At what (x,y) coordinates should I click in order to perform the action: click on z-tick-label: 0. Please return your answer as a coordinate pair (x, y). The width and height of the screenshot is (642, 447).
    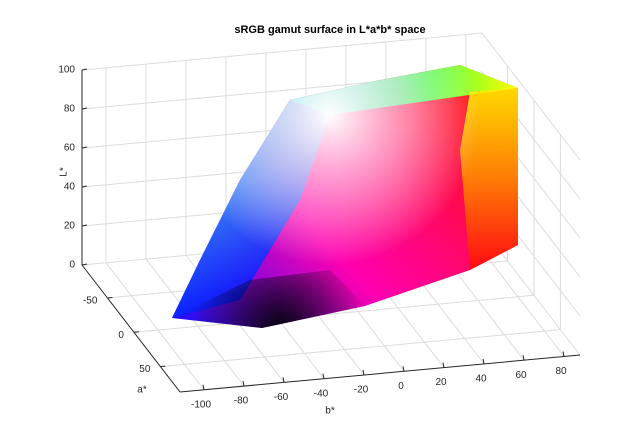
    Looking at the image, I should click on (72, 265).